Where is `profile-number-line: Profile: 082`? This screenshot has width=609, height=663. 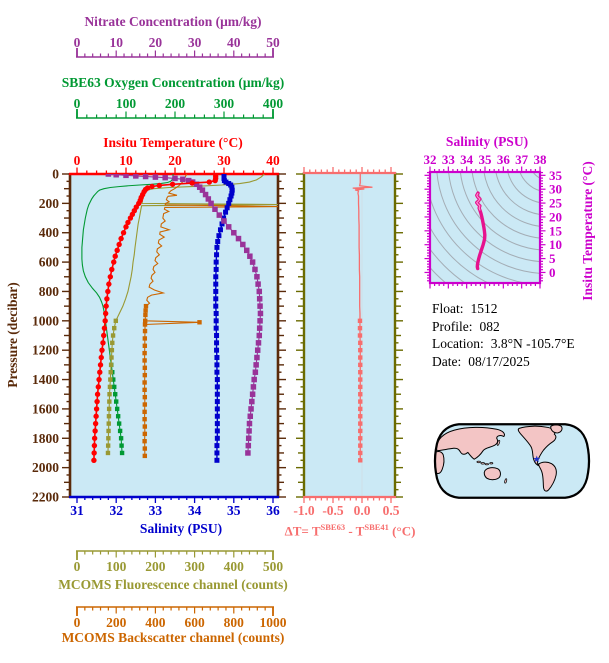 profile-number-line: Profile: 082 is located at coordinates (466, 326).